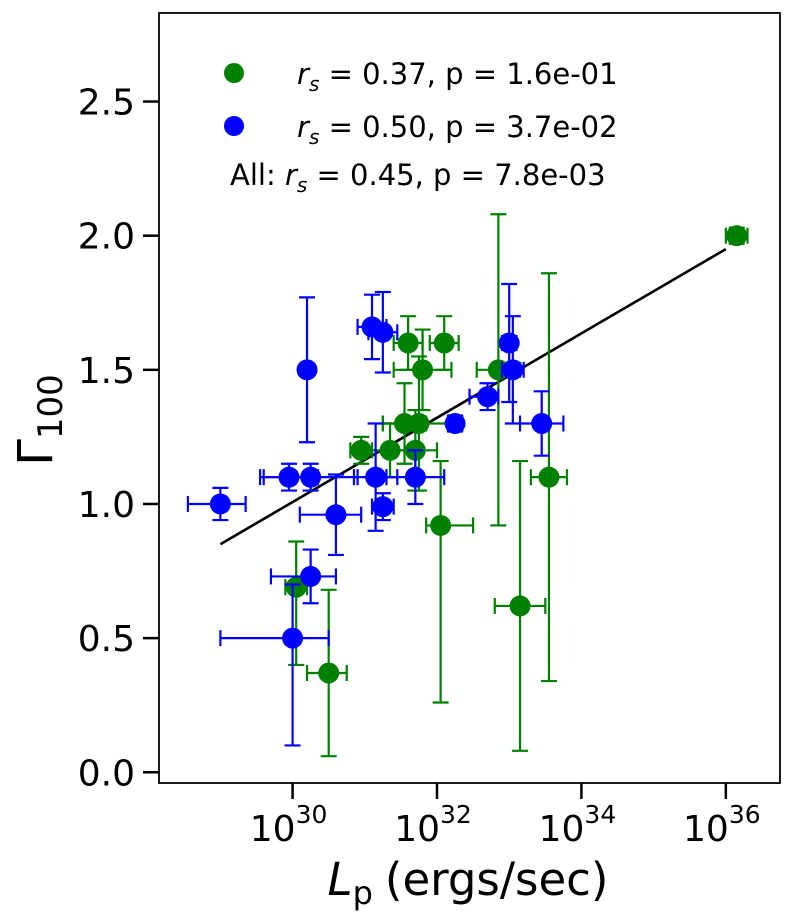 The width and height of the screenshot is (793, 924). I want to click on legend-marker-green, so click(234, 73).